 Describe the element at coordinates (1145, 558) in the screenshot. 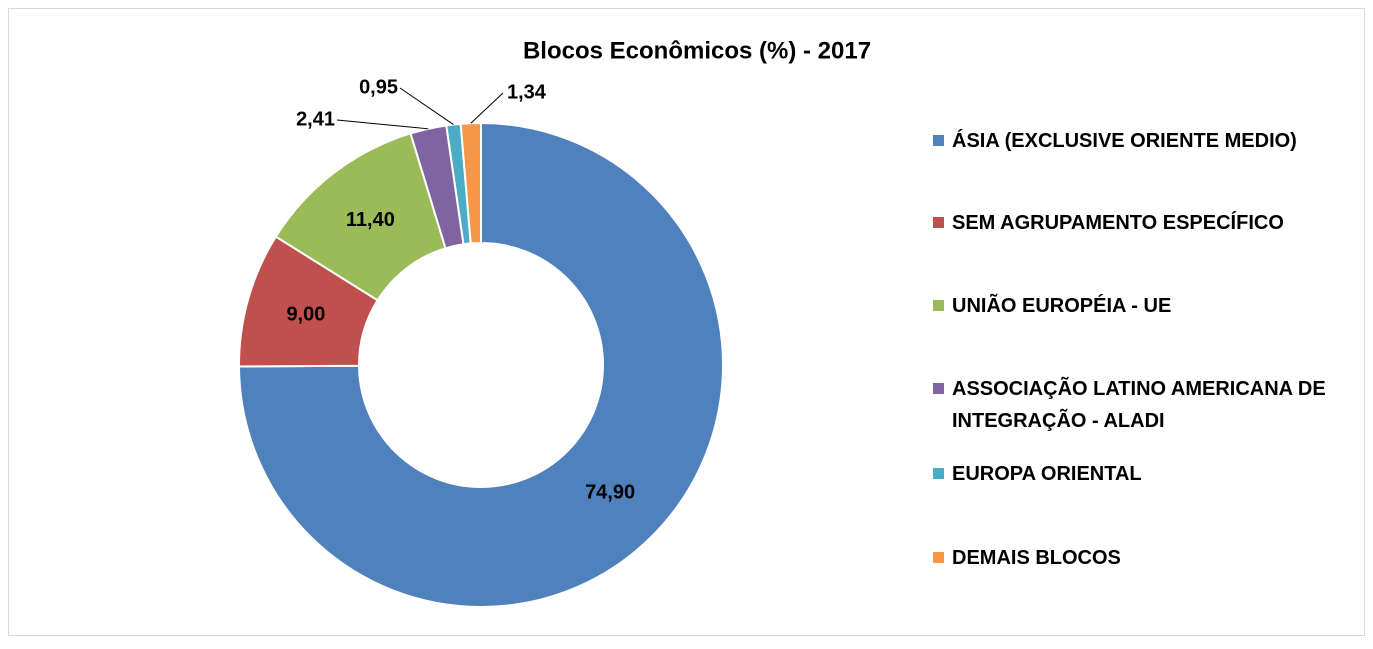

I see `legend-item: DEMAIS BLOCOS` at that location.